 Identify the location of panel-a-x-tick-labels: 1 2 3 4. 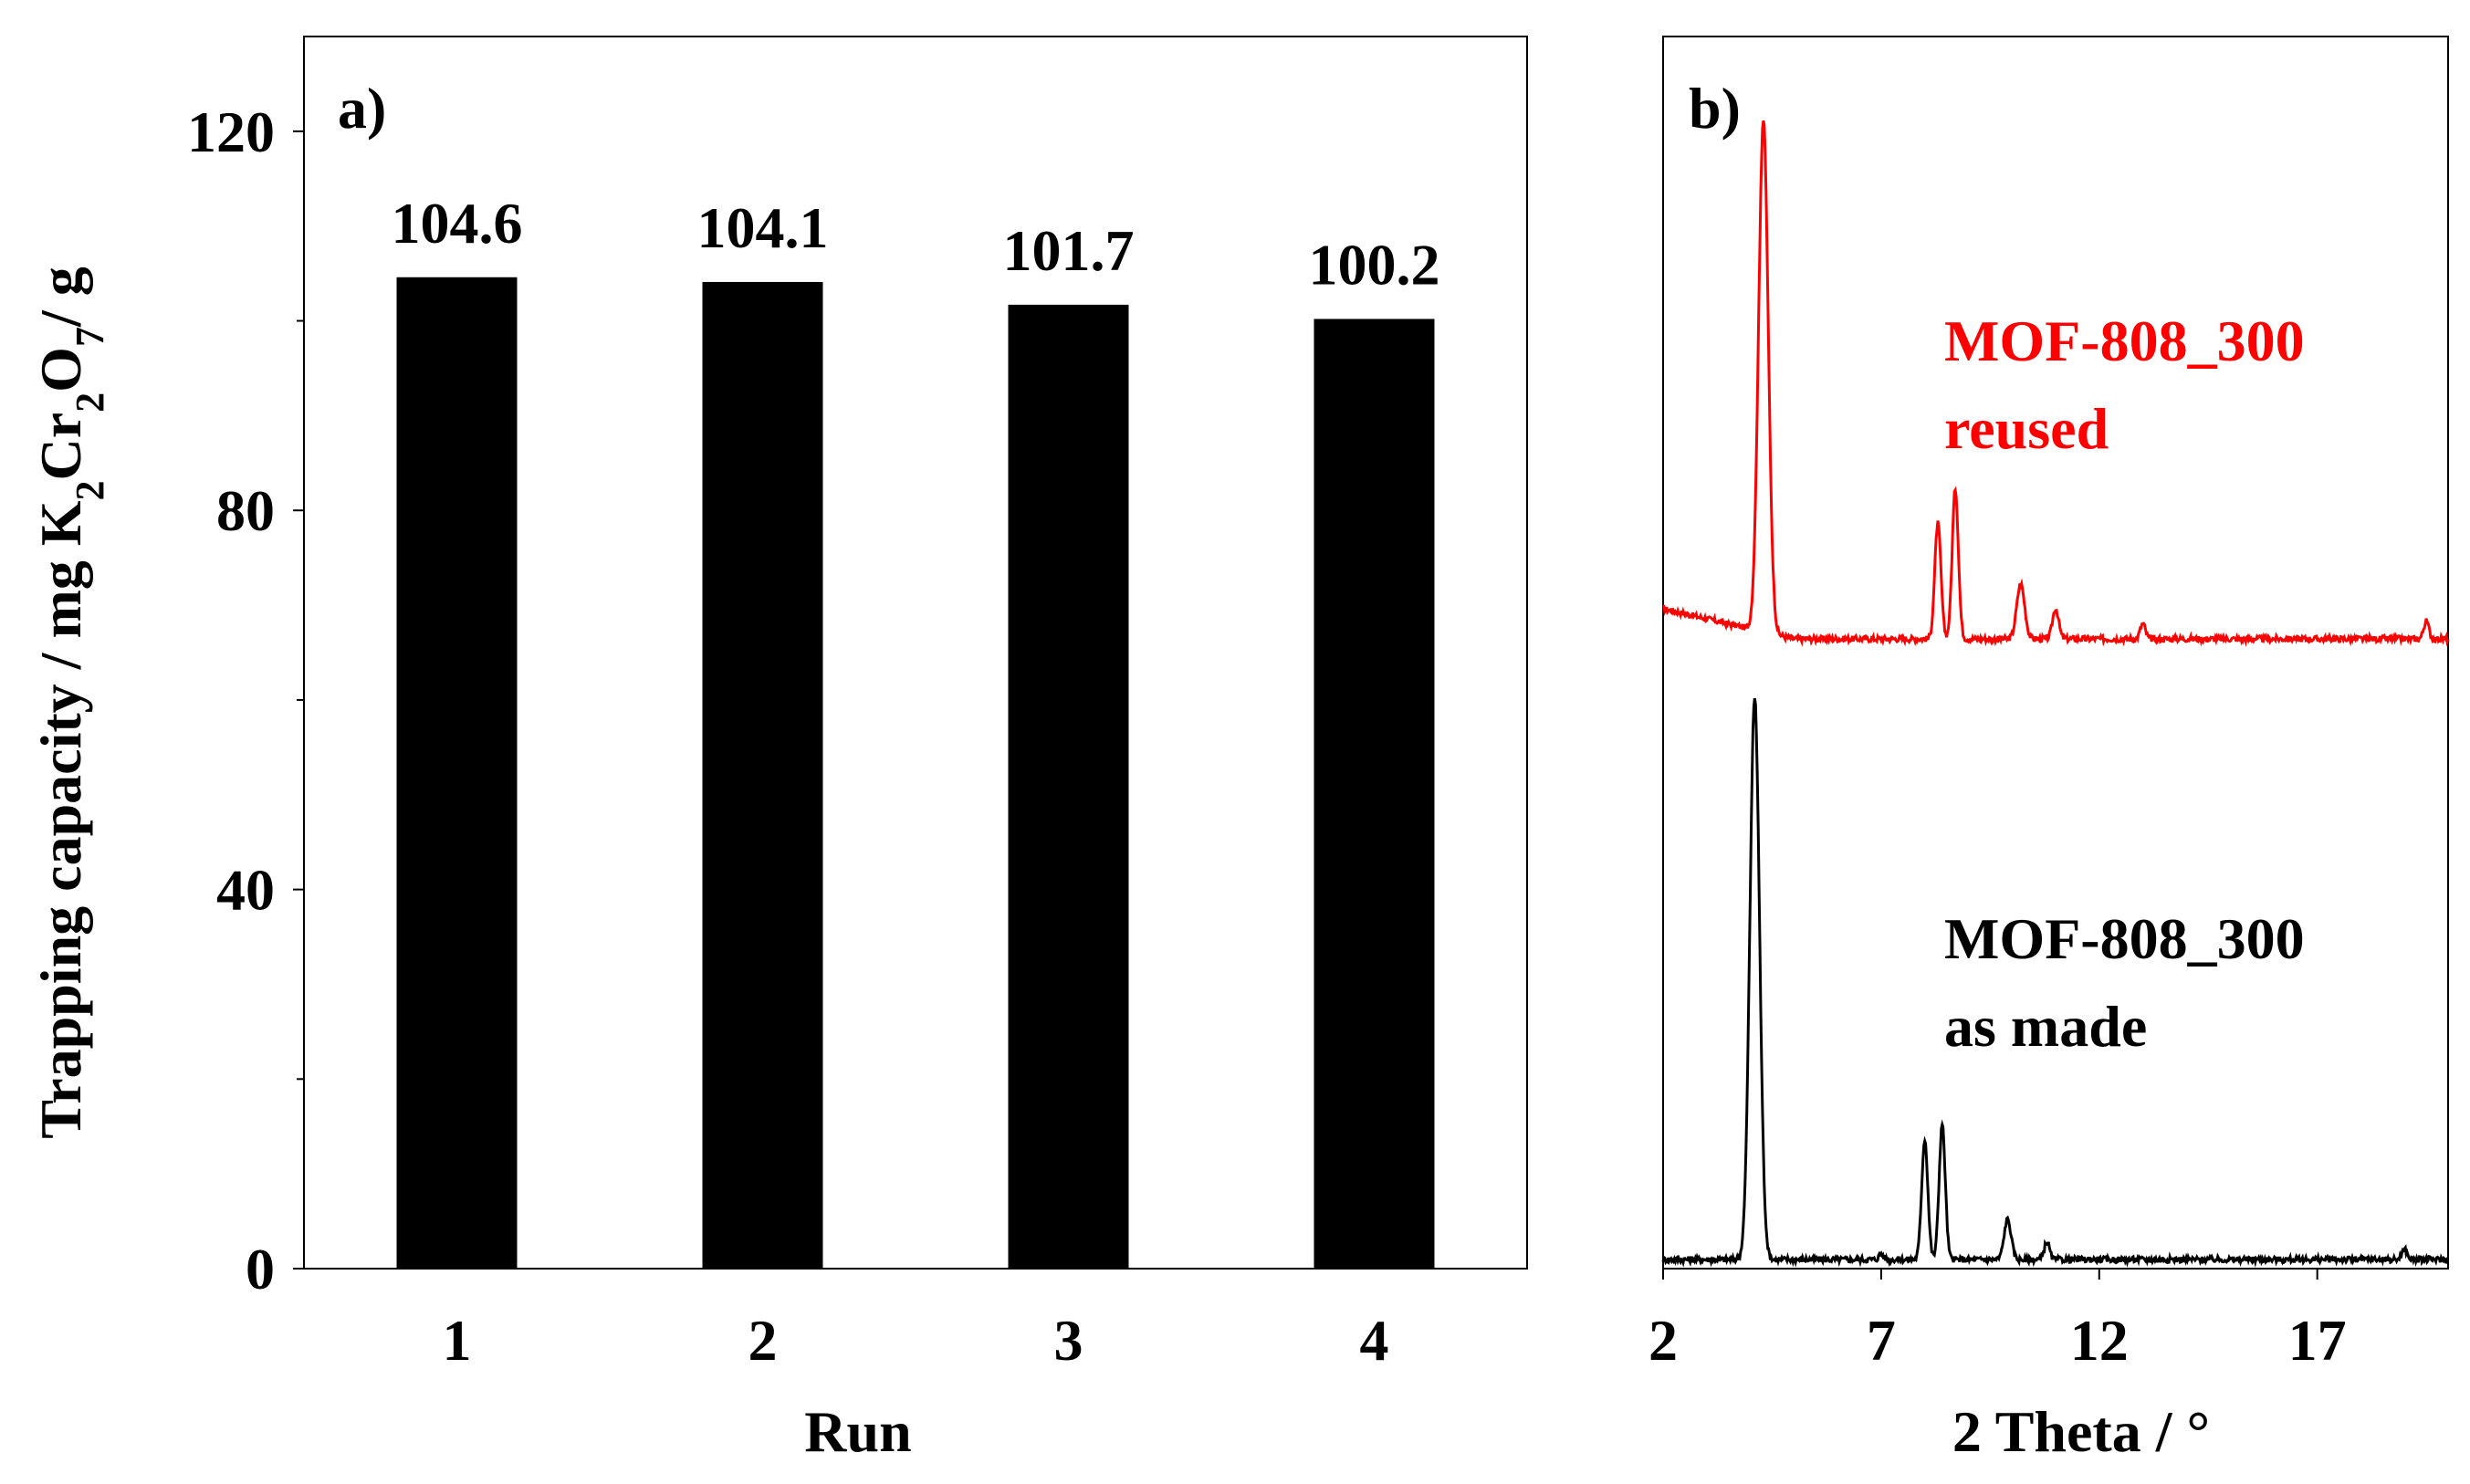
(916, 1340).